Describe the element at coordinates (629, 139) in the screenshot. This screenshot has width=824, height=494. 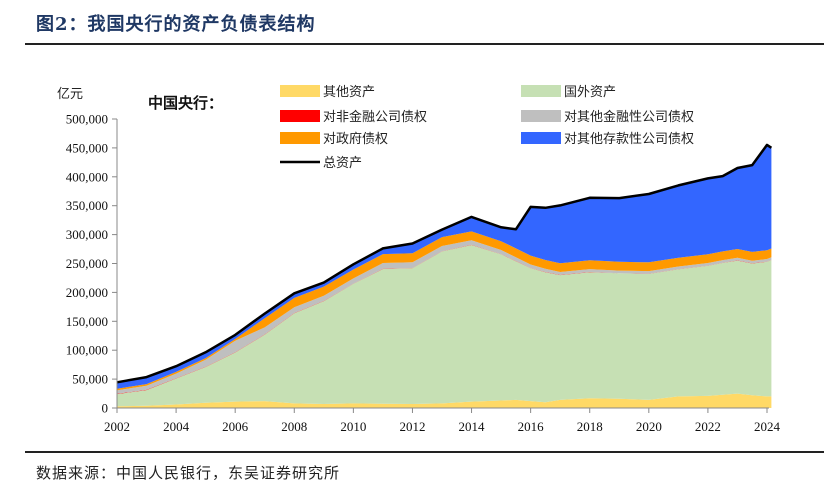
I see `legend-label: 对其他存款性公司债权` at that location.